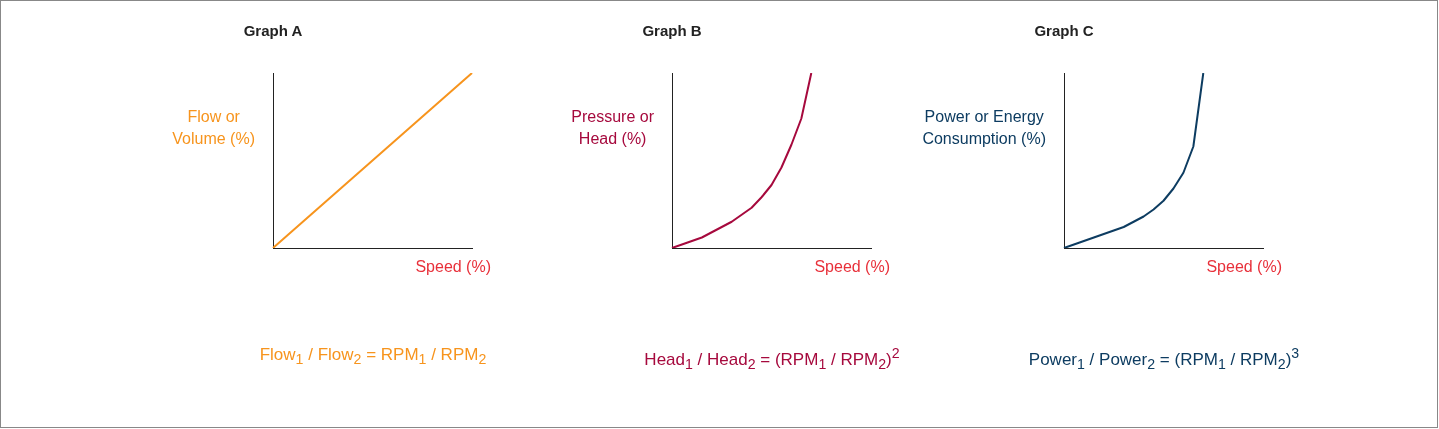  I want to click on y-axis-title: Power or Energy Consumption (%), so click(984, 128).